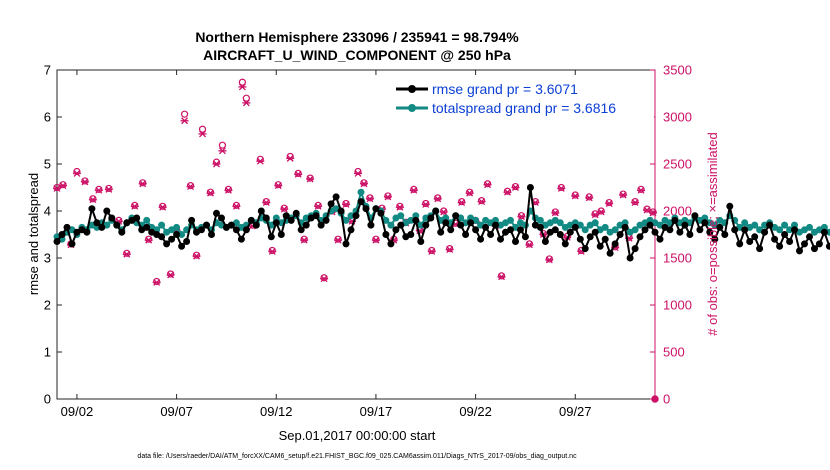 This screenshot has width=830, height=470. Describe the element at coordinates (47, 399) in the screenshot. I see `y-left-tick-label: 0` at that location.